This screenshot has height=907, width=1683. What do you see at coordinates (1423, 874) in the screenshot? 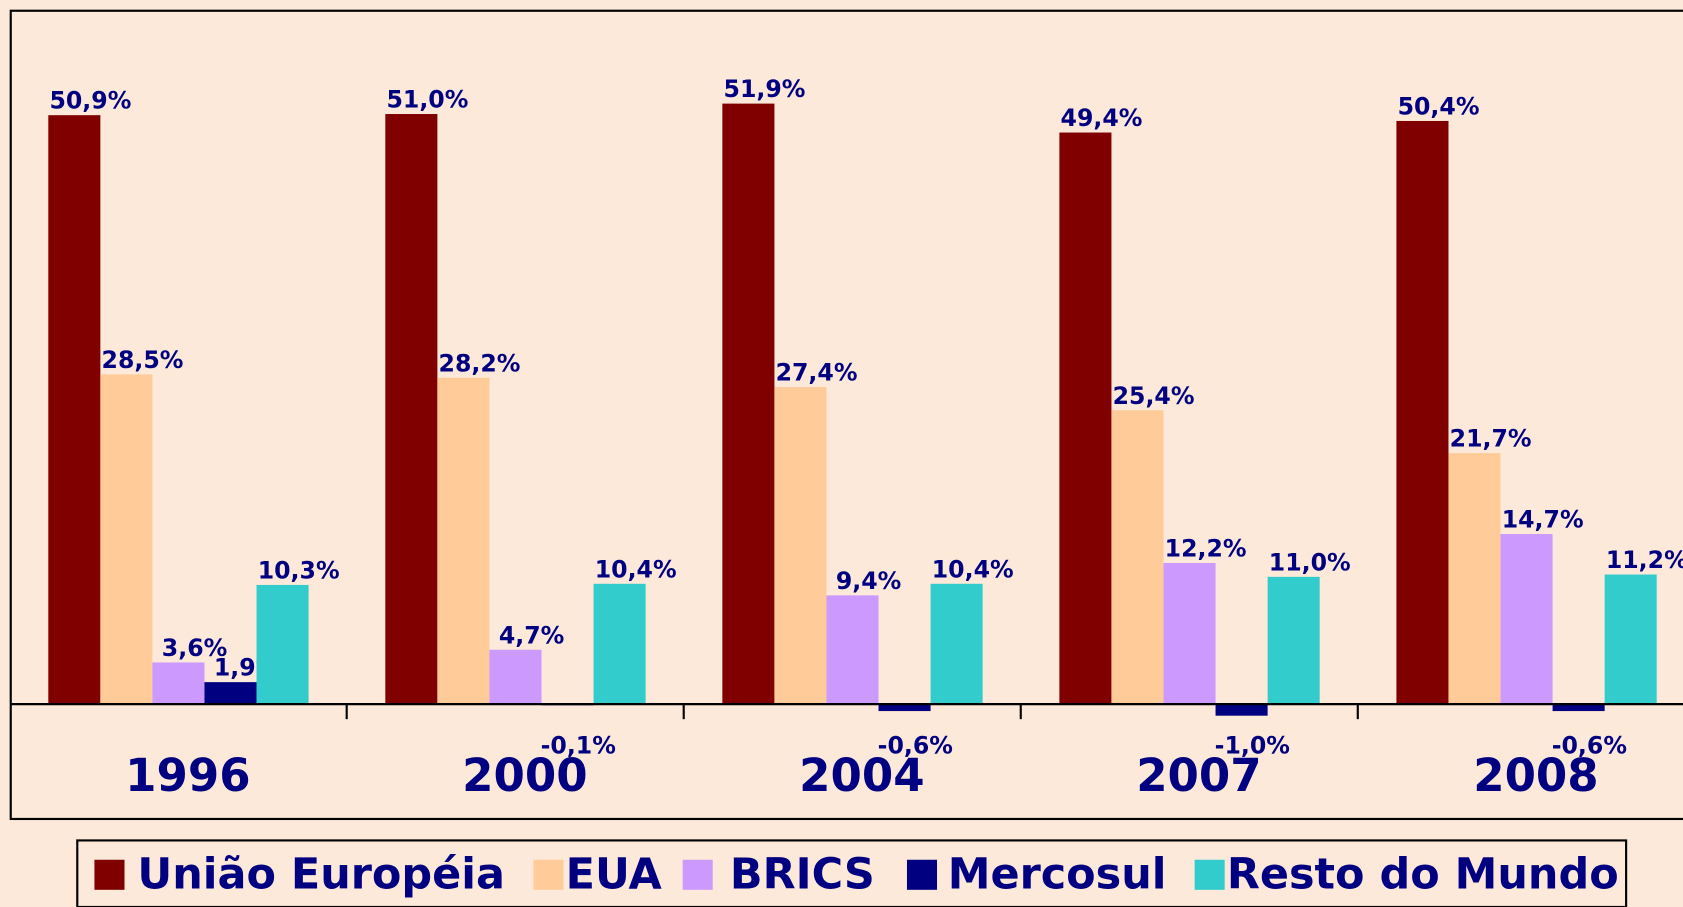
I see `legend-label: Resto do Mundo` at bounding box center [1423, 874].